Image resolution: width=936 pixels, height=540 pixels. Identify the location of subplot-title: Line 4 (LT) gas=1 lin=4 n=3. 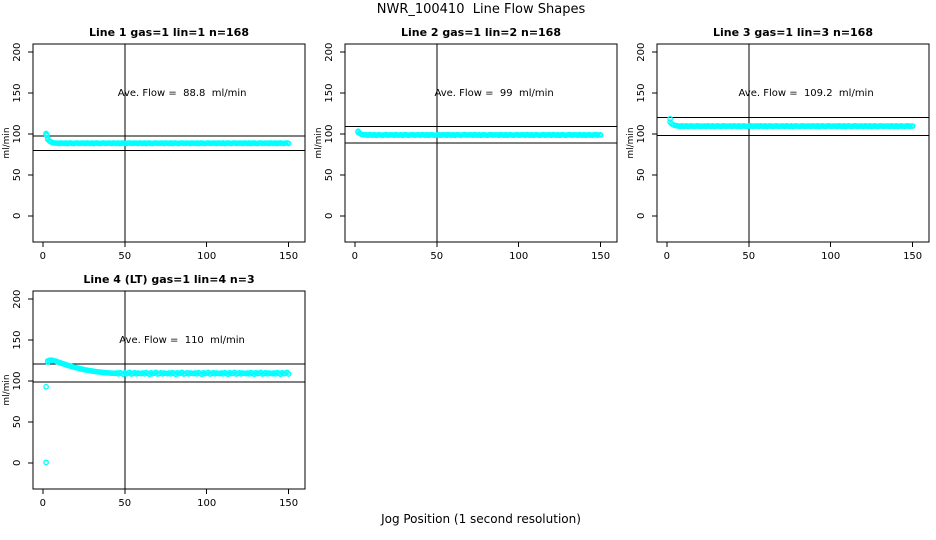
(168, 279).